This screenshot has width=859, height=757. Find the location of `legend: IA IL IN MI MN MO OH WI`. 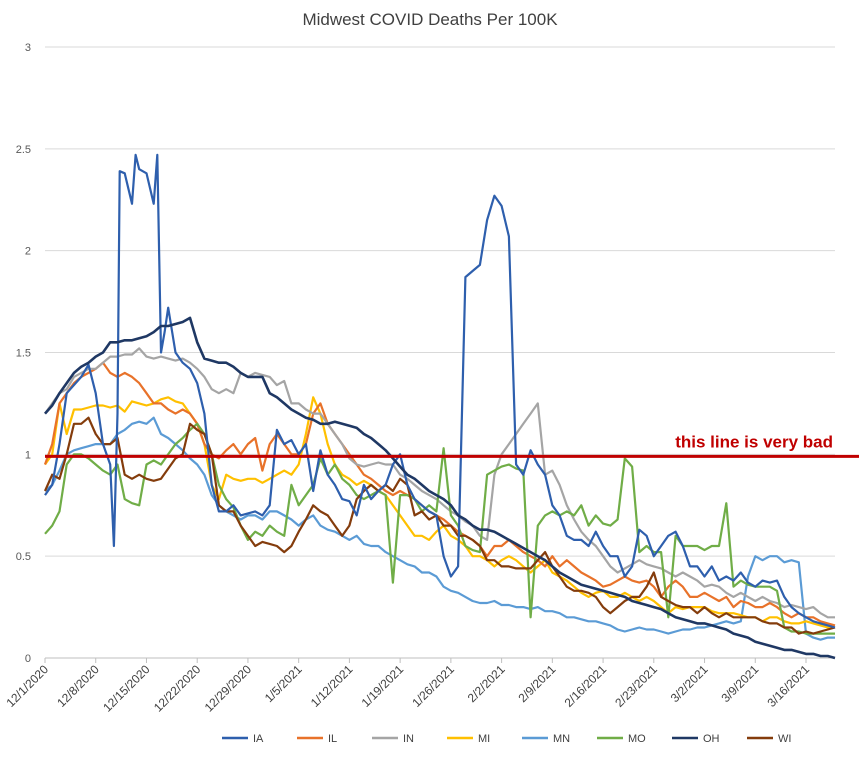

legend: IA IL IN MI MN MO OH WI is located at coordinates (506, 739).